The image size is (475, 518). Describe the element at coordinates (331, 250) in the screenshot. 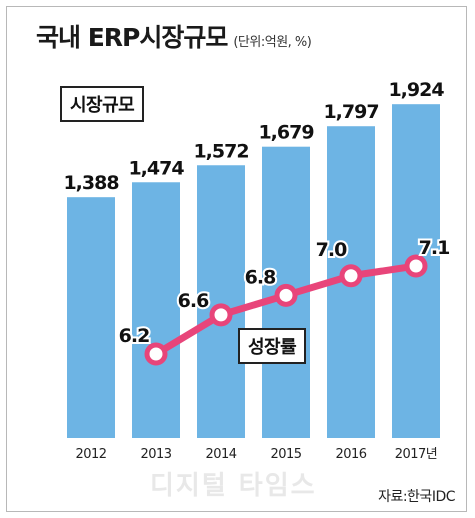

I see `growth-value-label: 7.0` at that location.